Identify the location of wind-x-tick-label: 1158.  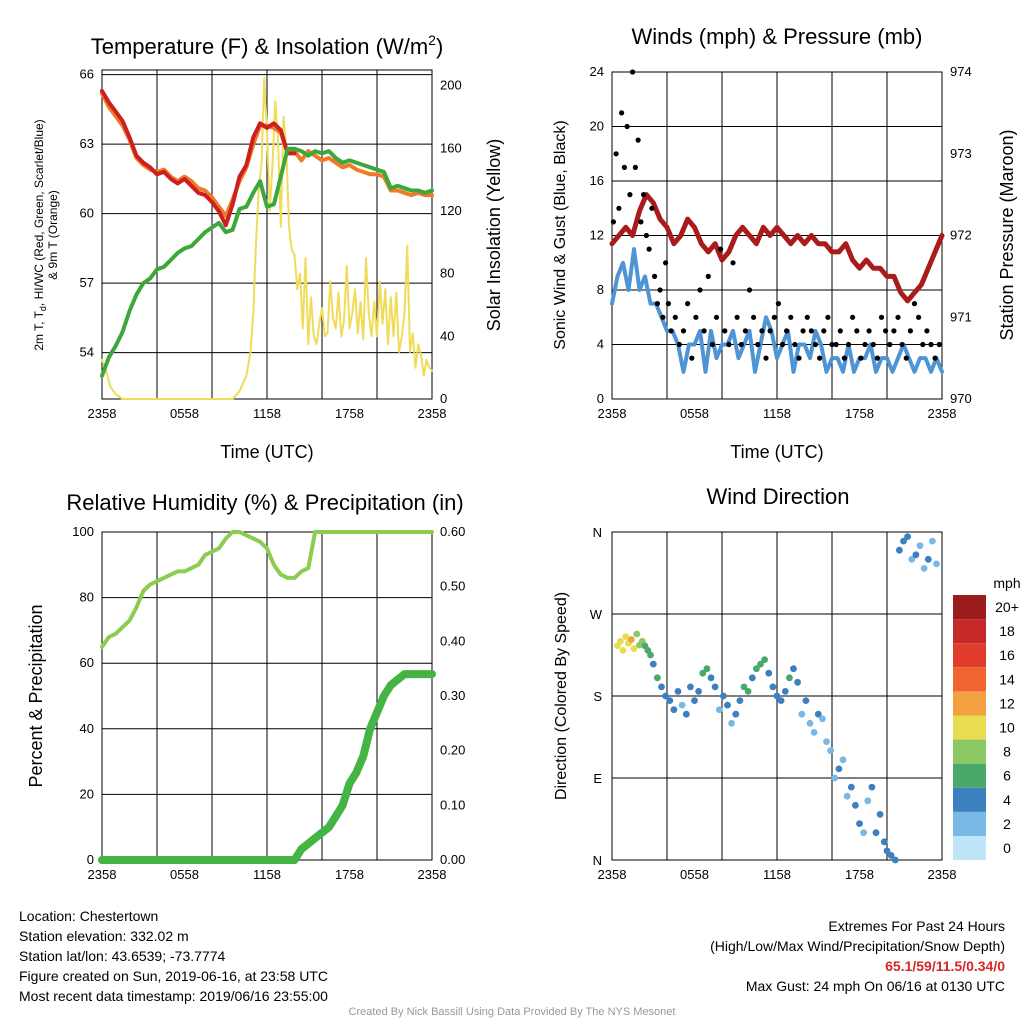
(777, 413).